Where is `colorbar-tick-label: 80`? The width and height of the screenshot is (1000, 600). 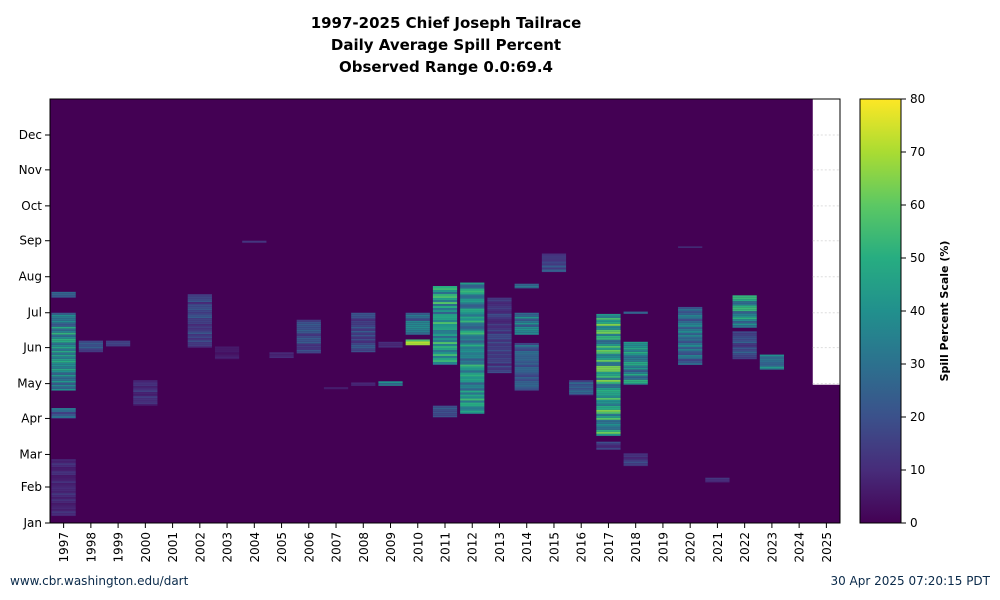
colorbar-tick-label: 80 is located at coordinates (917, 99).